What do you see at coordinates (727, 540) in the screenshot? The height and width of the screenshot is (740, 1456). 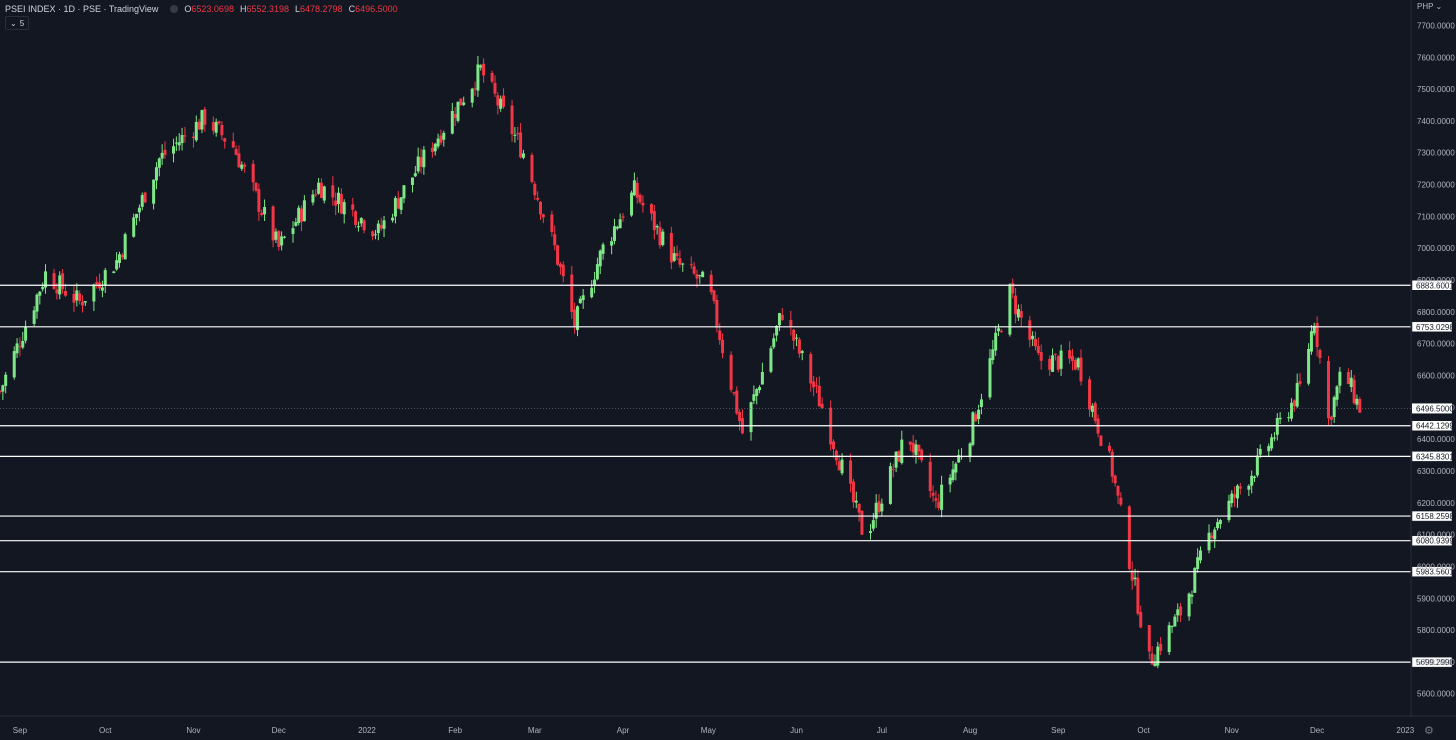 I see `price-level: 6080.9399` at bounding box center [727, 540].